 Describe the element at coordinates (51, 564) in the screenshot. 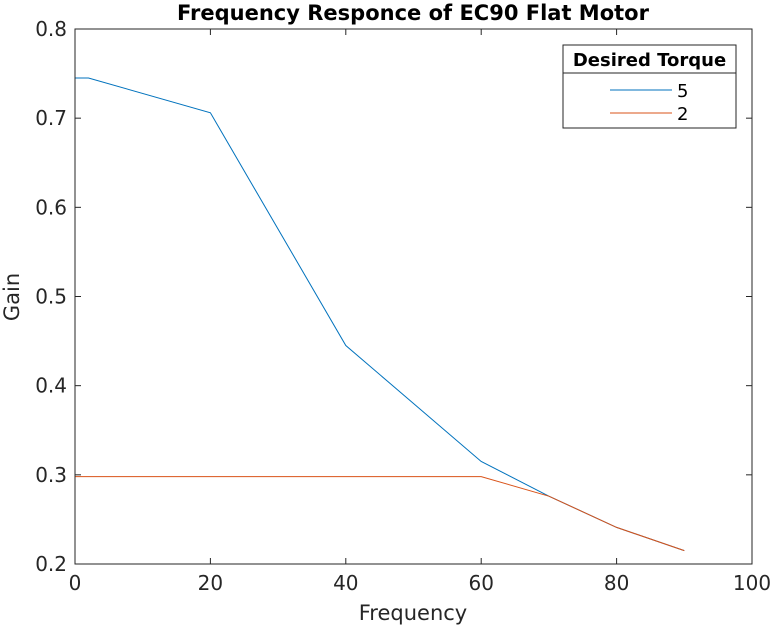

I see `y-tick-label: 0.2` at that location.